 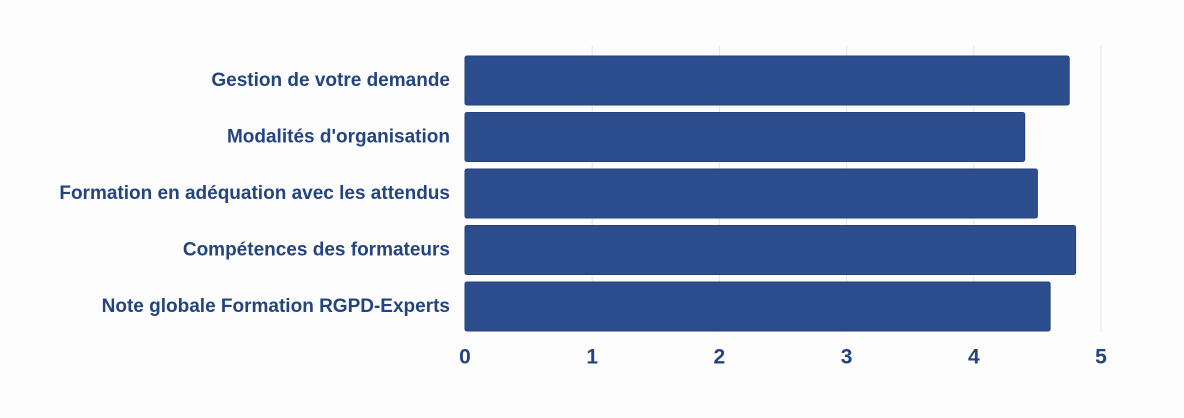 What do you see at coordinates (720, 357) in the screenshot?
I see `x-tick-label-2: 2` at bounding box center [720, 357].